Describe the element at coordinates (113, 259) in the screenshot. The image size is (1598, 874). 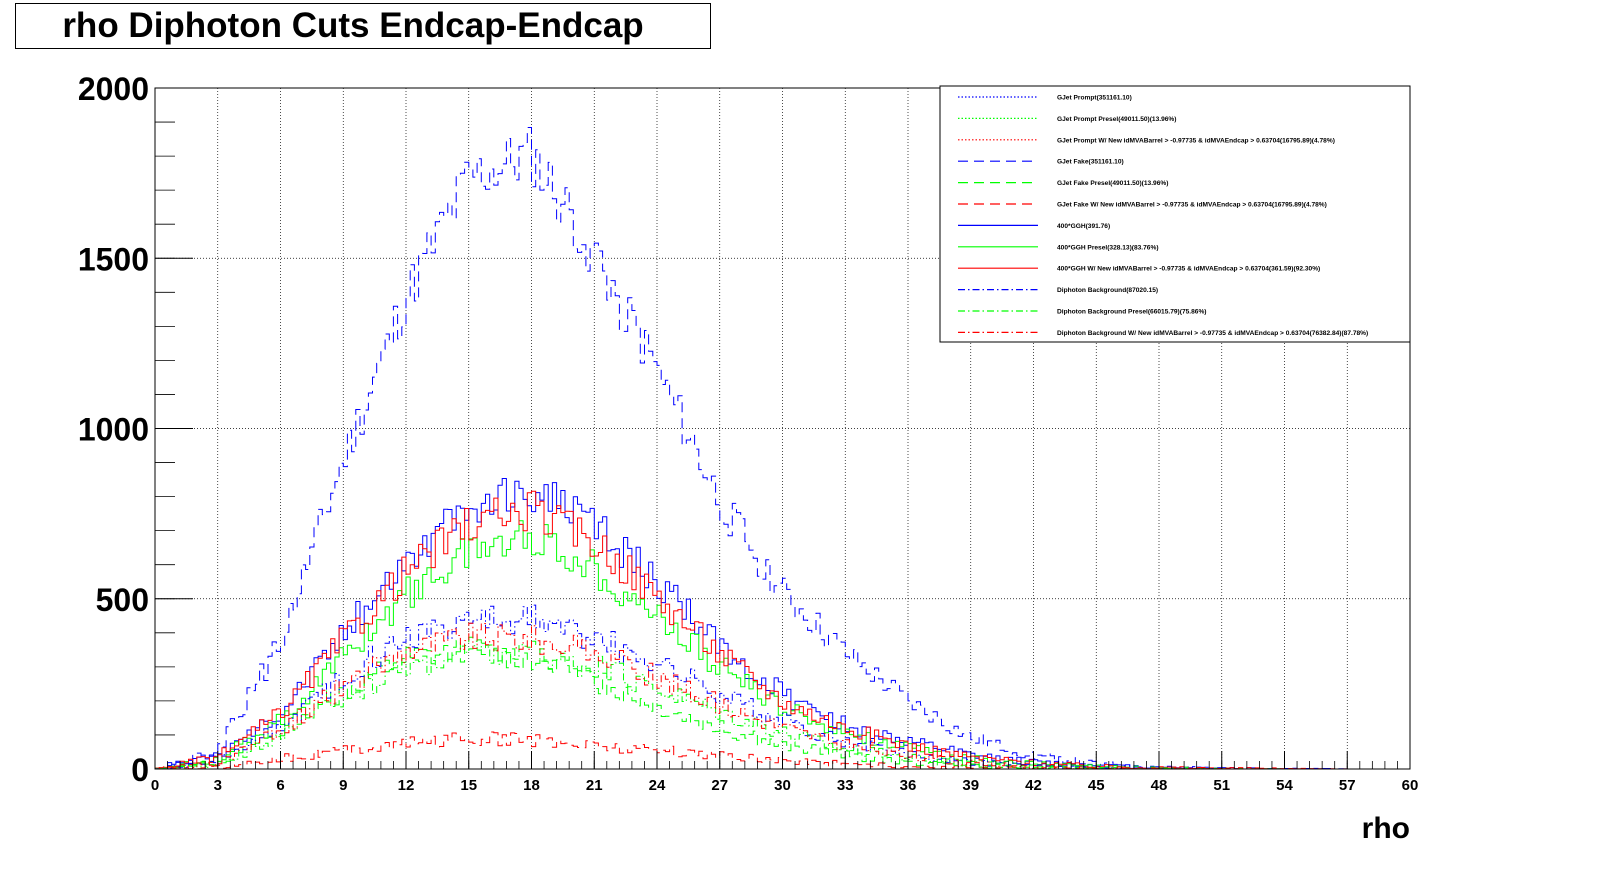
I see `y-tick-label-1500: 1500` at that location.